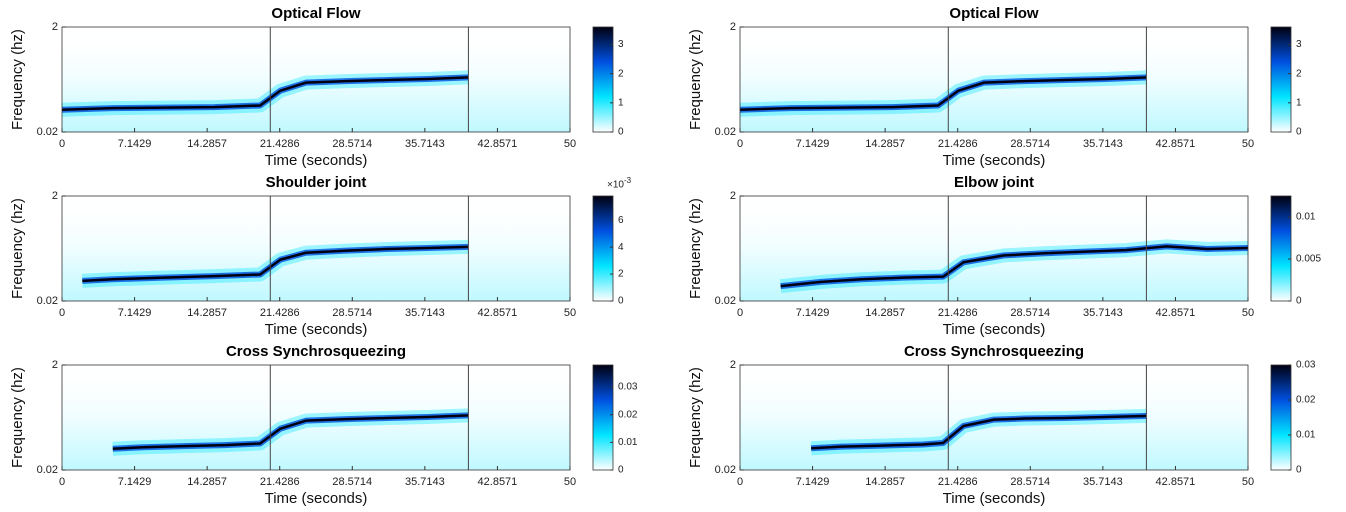  I want to click on chart-title: Shoulder joint, so click(316, 182).